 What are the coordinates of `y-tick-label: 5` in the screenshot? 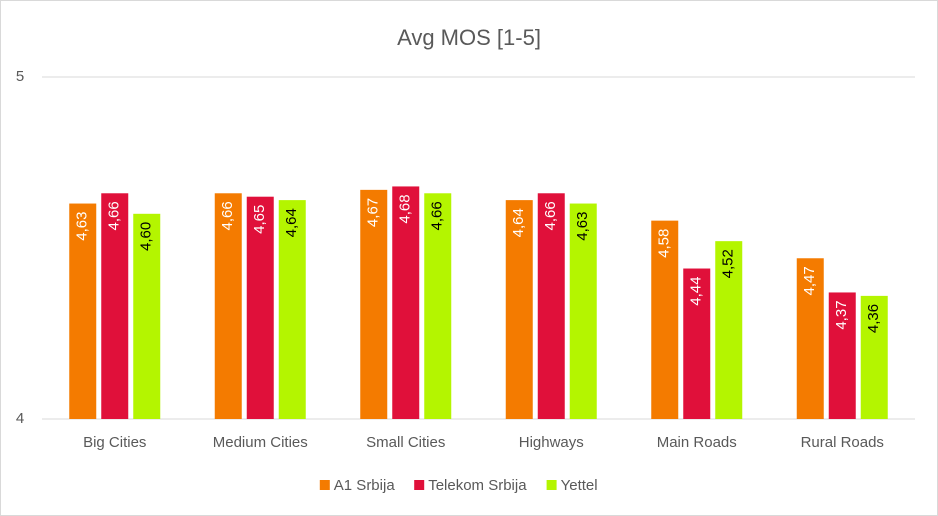 It's located at (20, 76).